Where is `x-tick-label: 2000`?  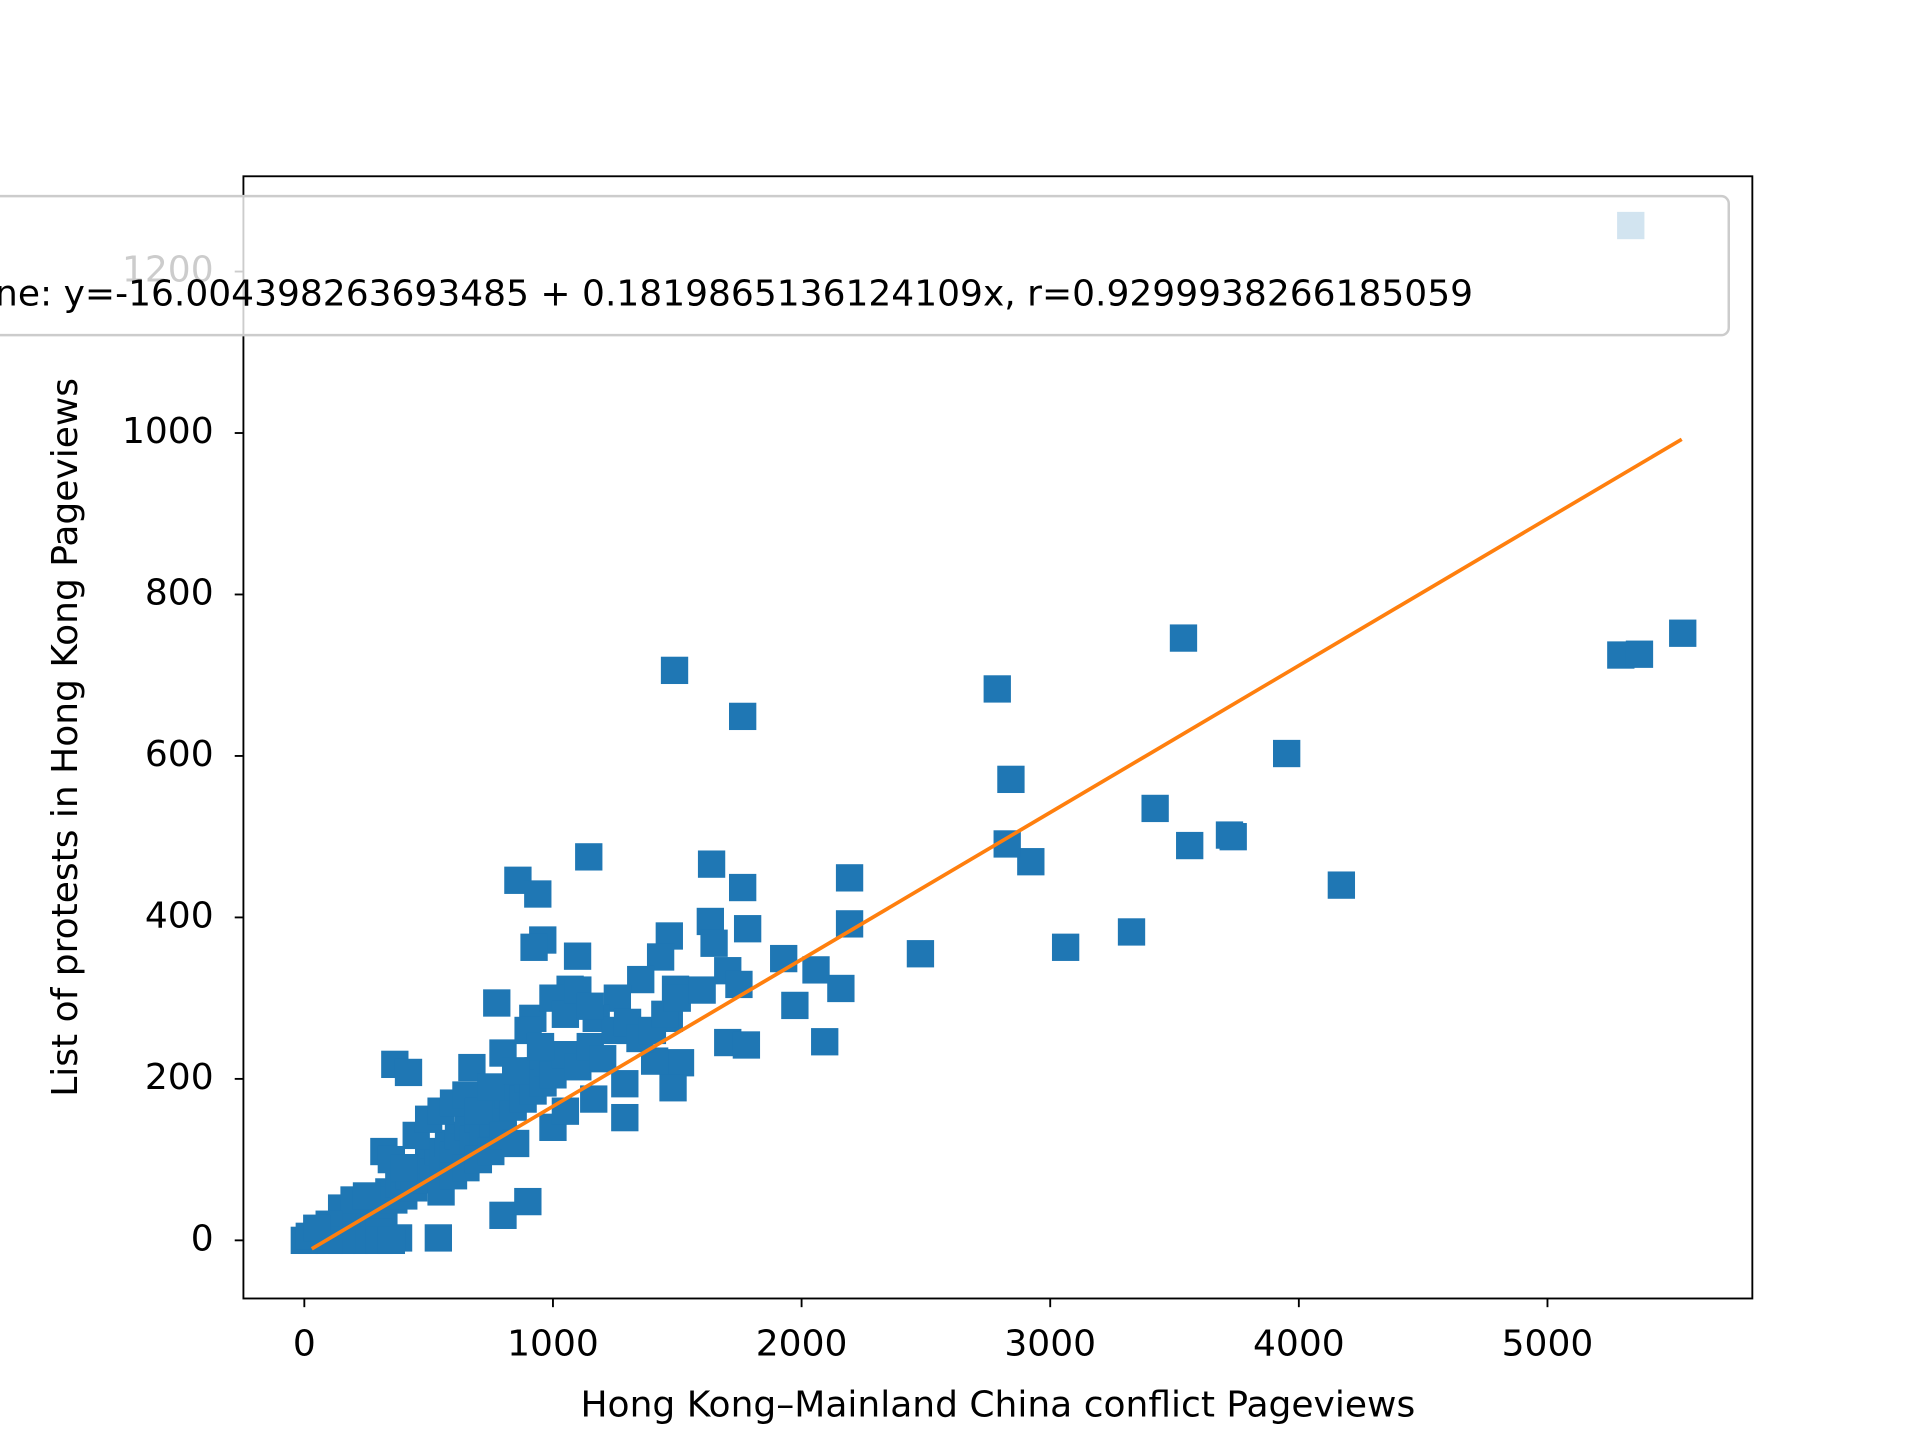 x-tick-label: 2000 is located at coordinates (802, 1344).